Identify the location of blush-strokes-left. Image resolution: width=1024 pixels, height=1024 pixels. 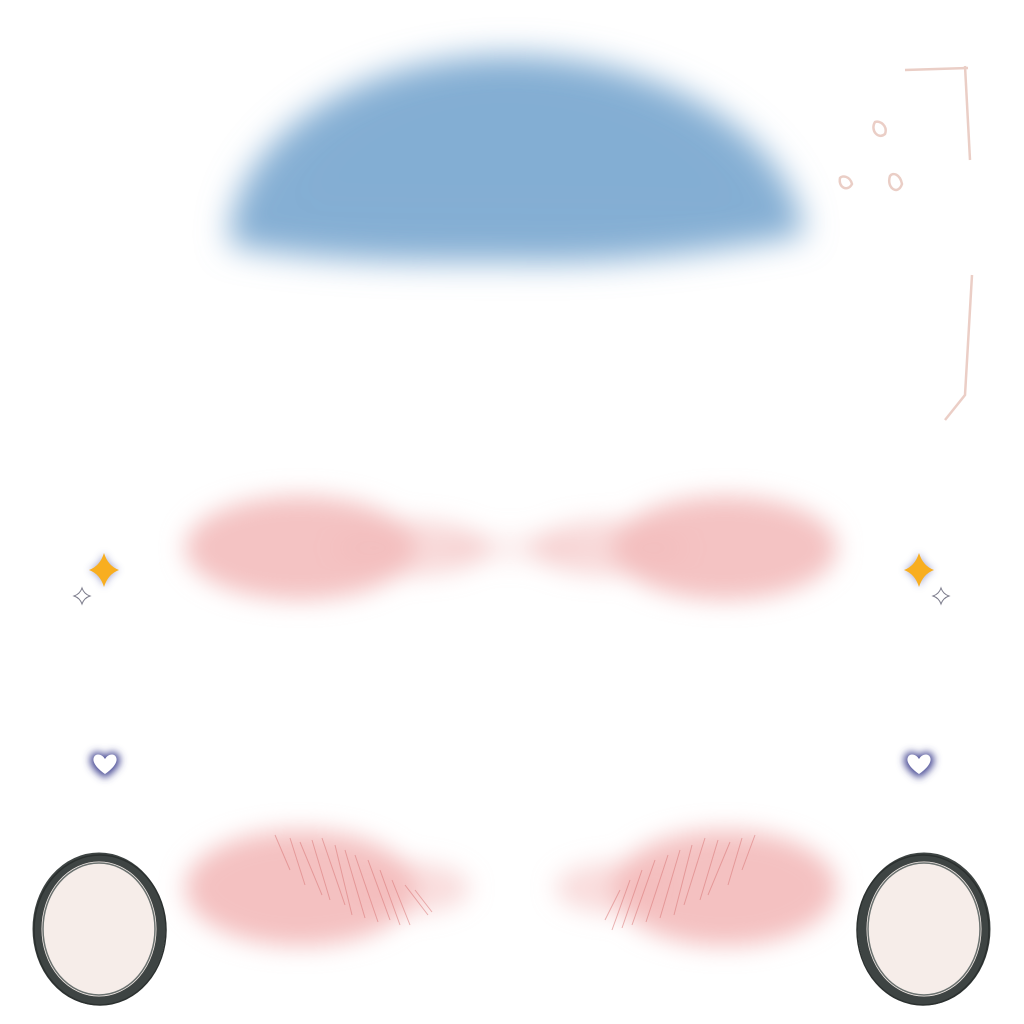
(353, 880).